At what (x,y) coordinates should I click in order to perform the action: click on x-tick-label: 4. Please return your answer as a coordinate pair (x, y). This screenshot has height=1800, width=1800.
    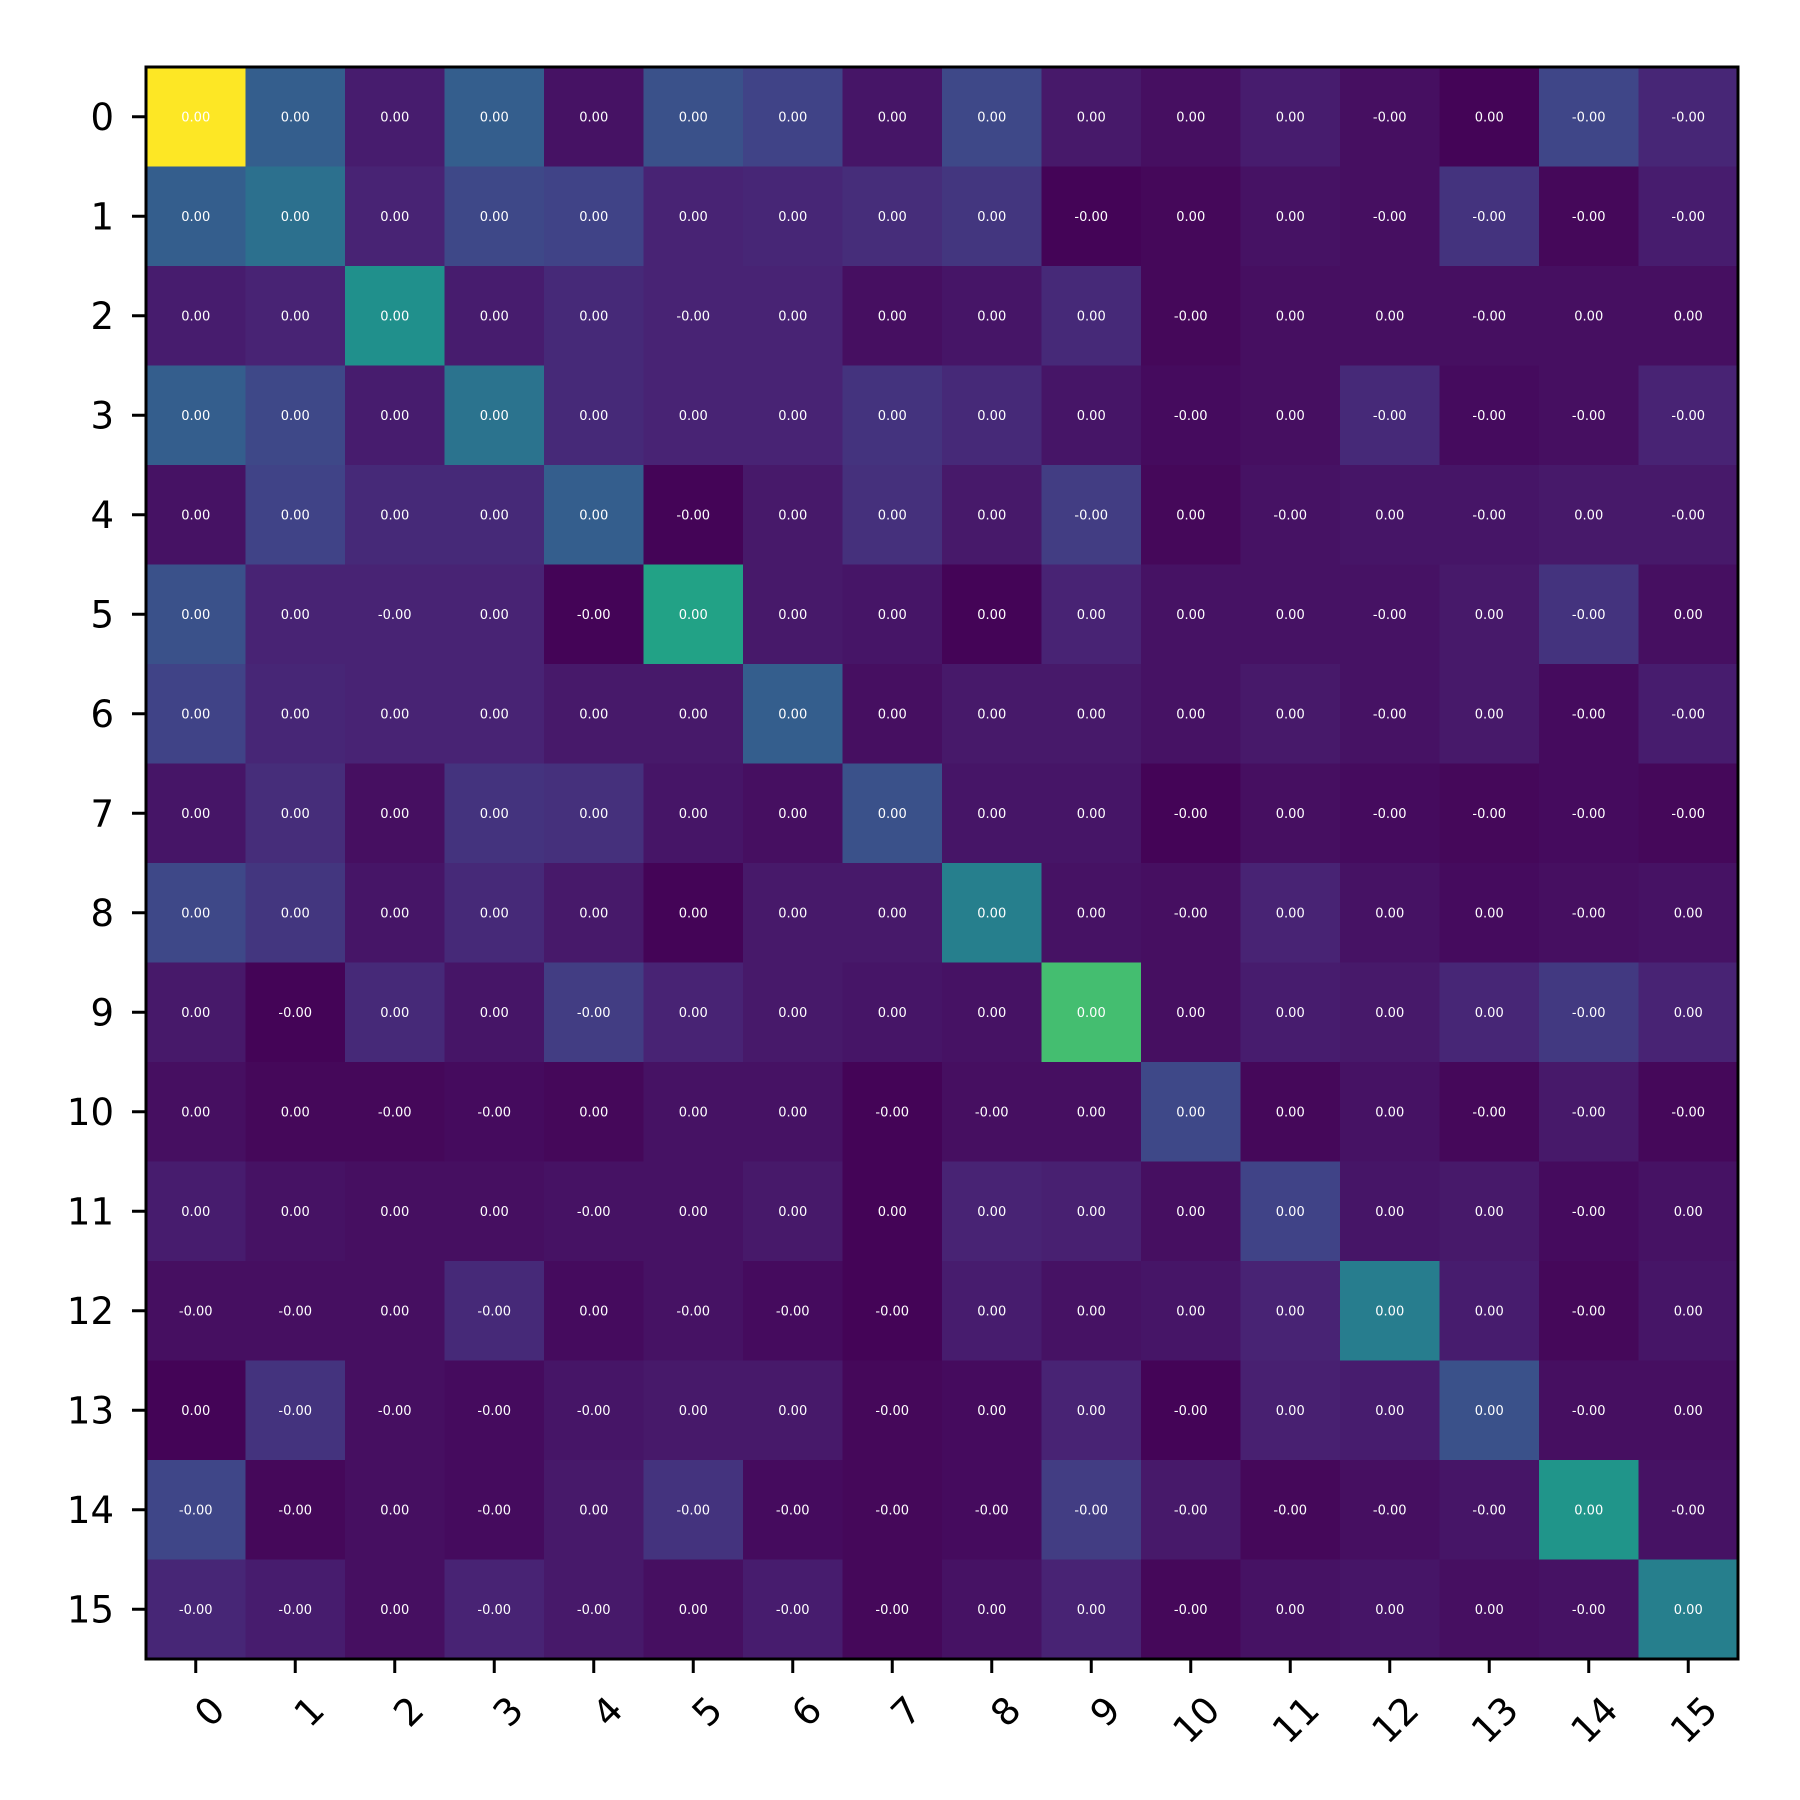
    Looking at the image, I should click on (607, 1711).